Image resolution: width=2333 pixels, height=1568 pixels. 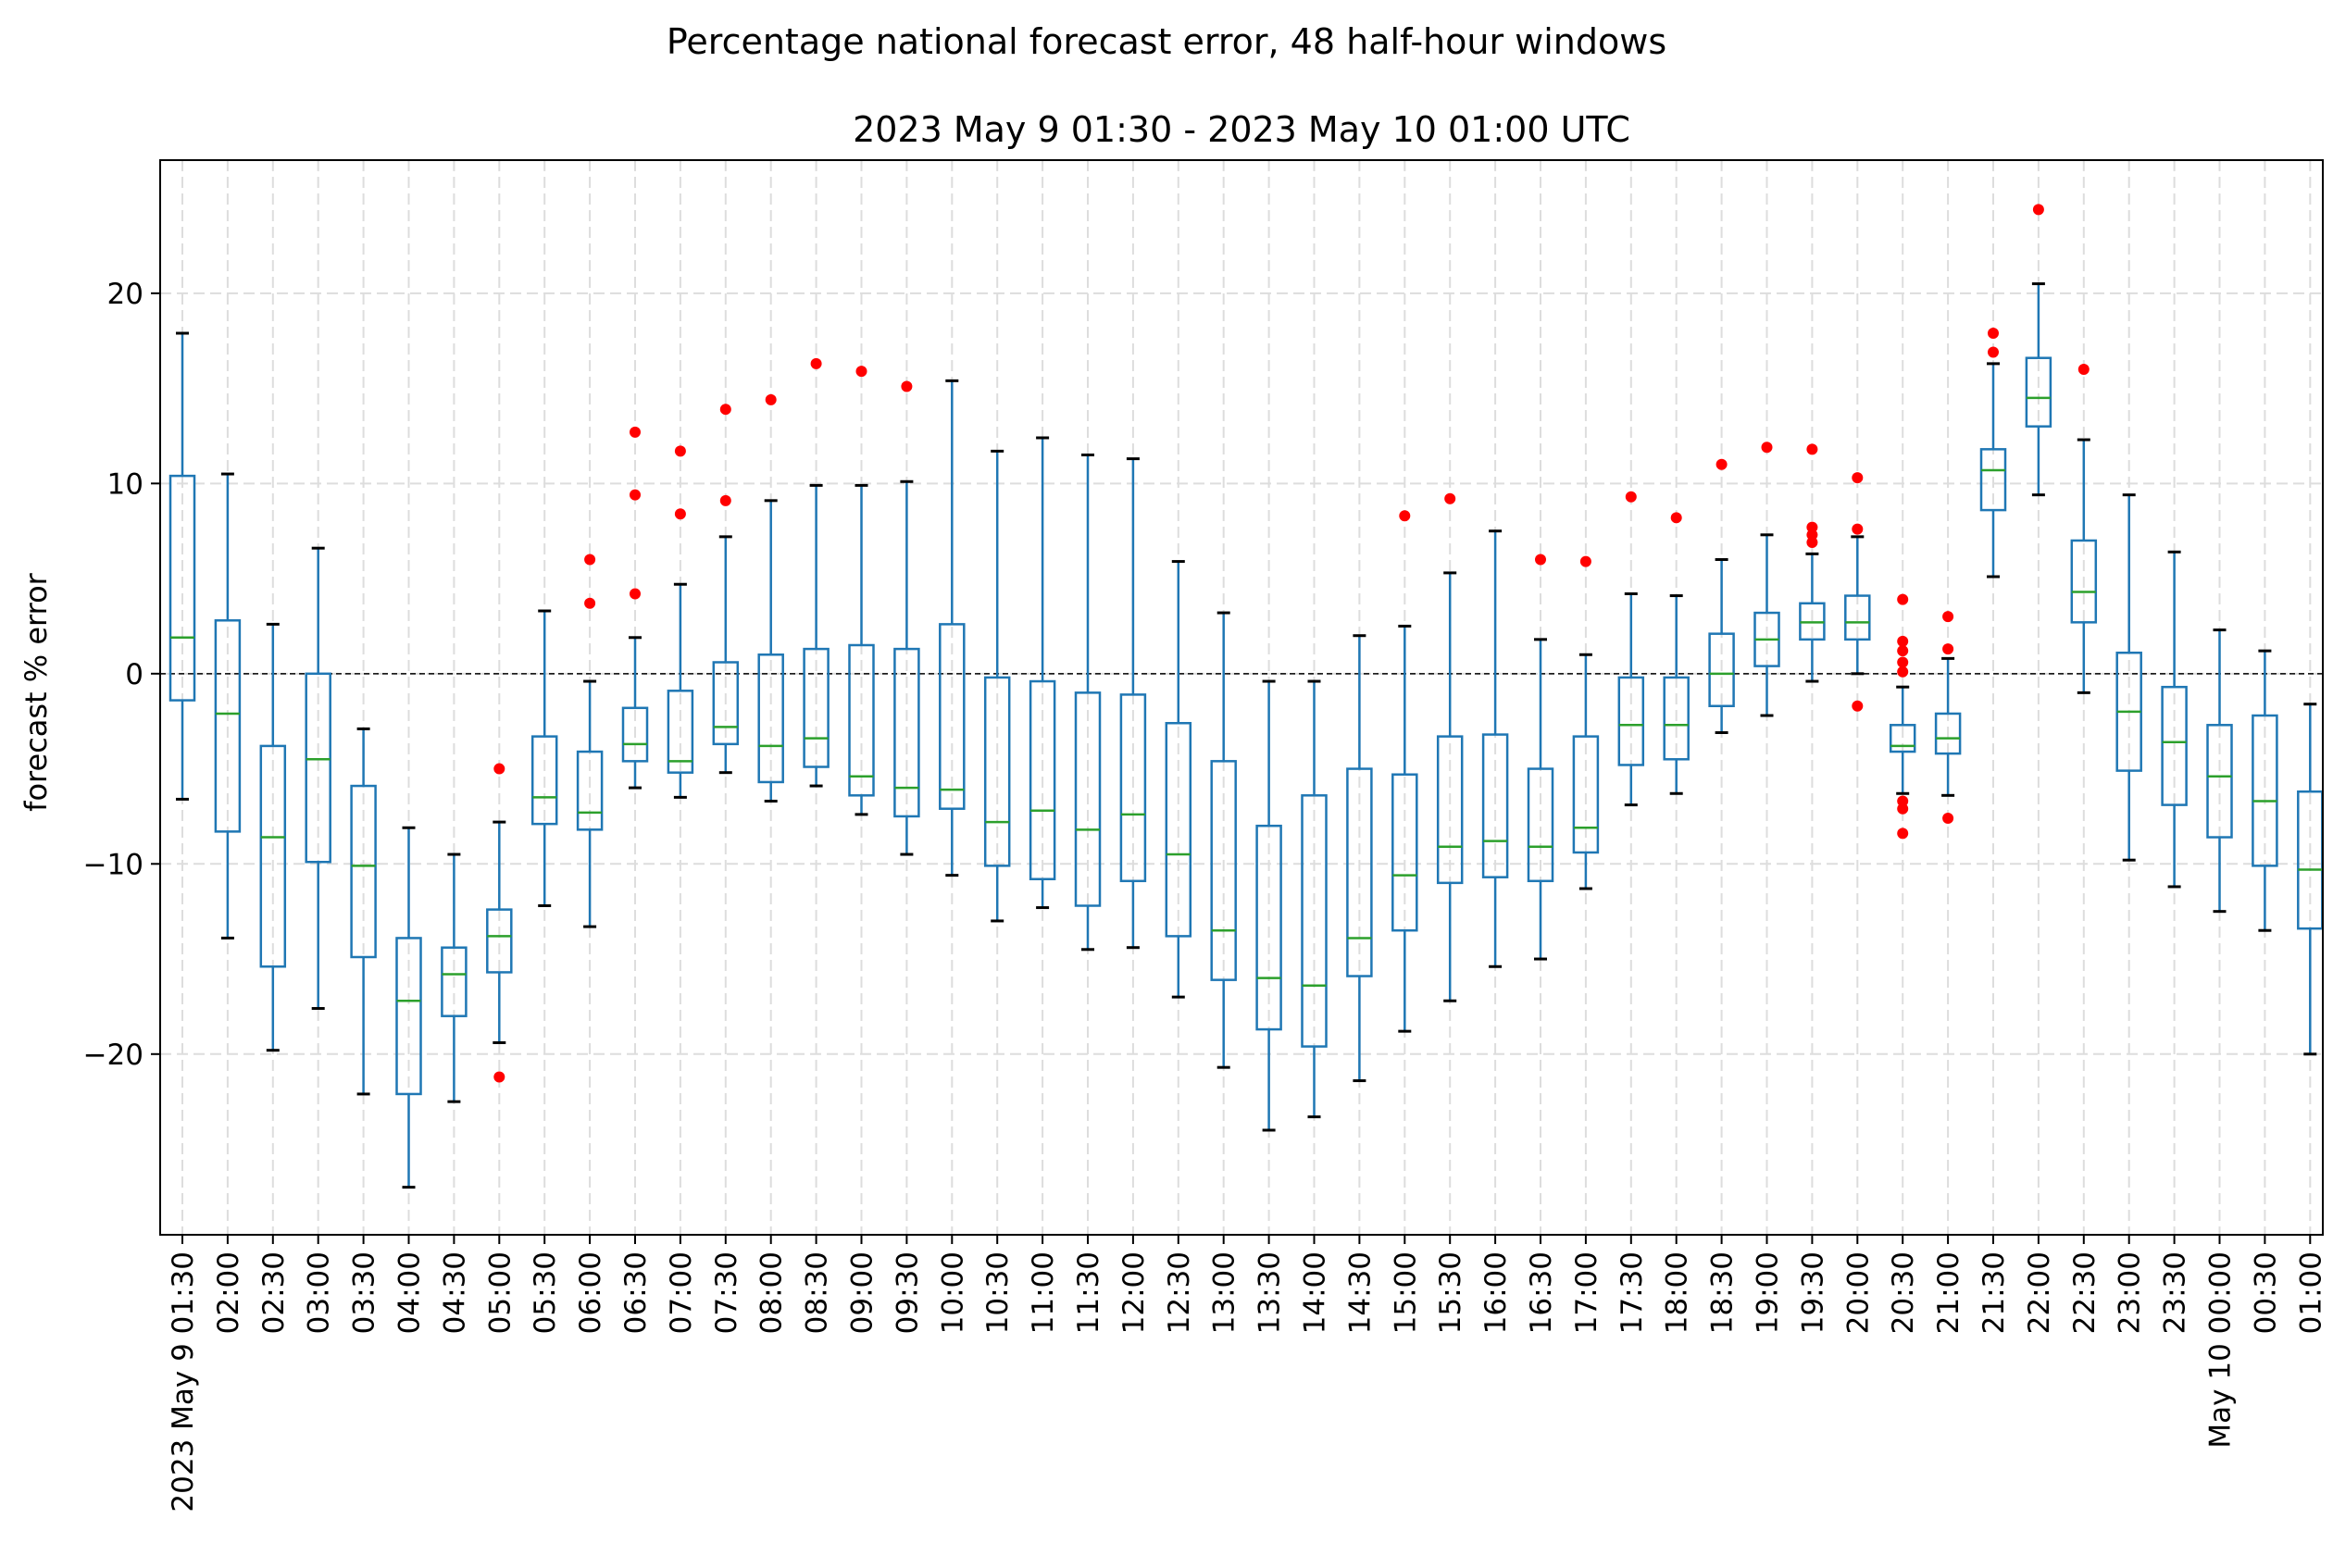 I want to click on x-tick-label: 01:00, so click(x=2310, y=1292).